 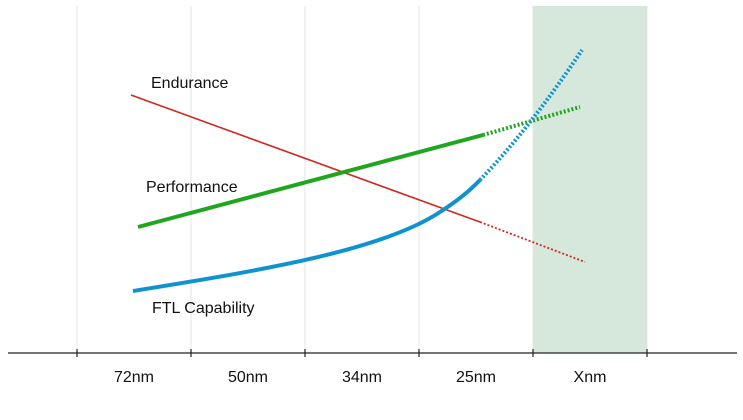 I want to click on category-label: 72nm, so click(x=134, y=377).